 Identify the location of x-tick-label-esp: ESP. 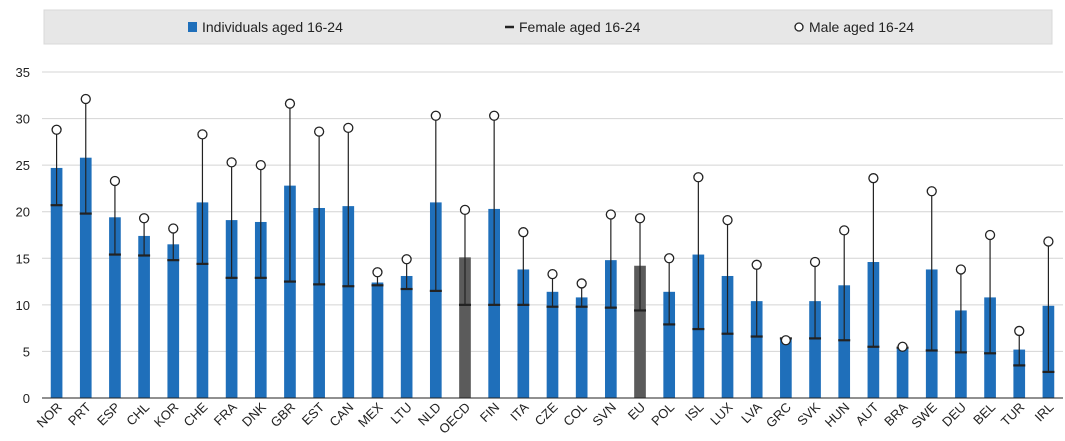
(108, 414).